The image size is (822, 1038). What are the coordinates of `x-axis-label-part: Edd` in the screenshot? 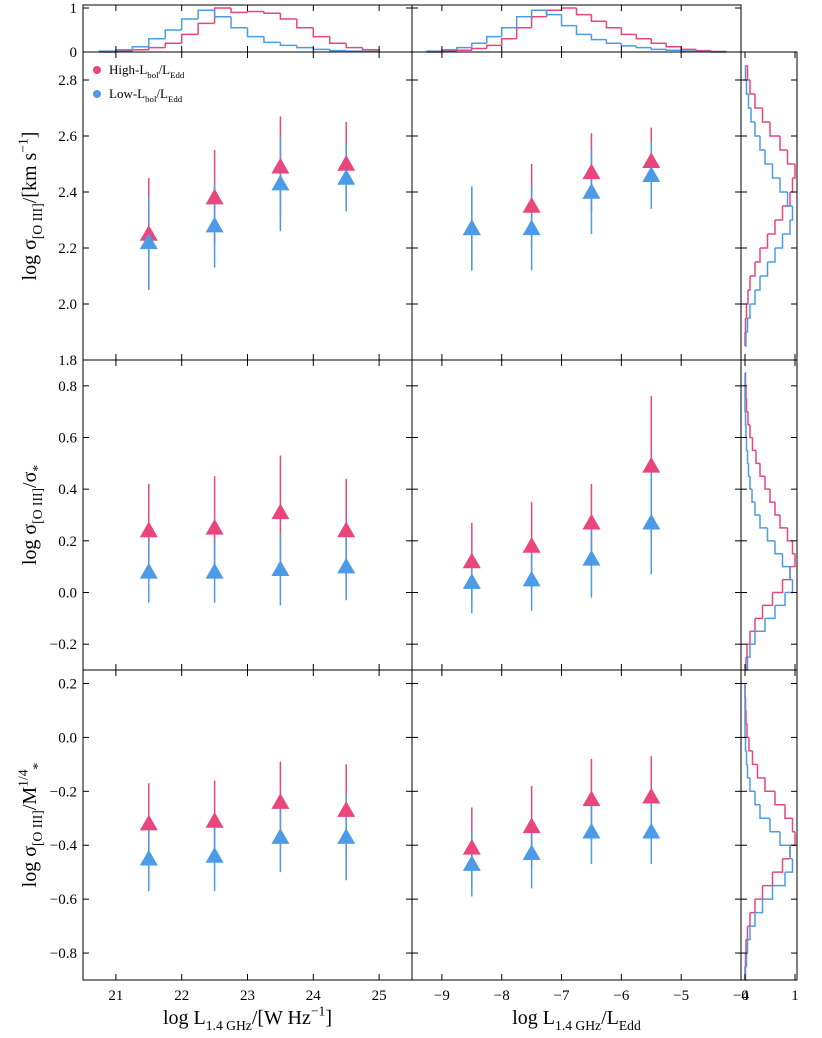 It's located at (630, 1025).